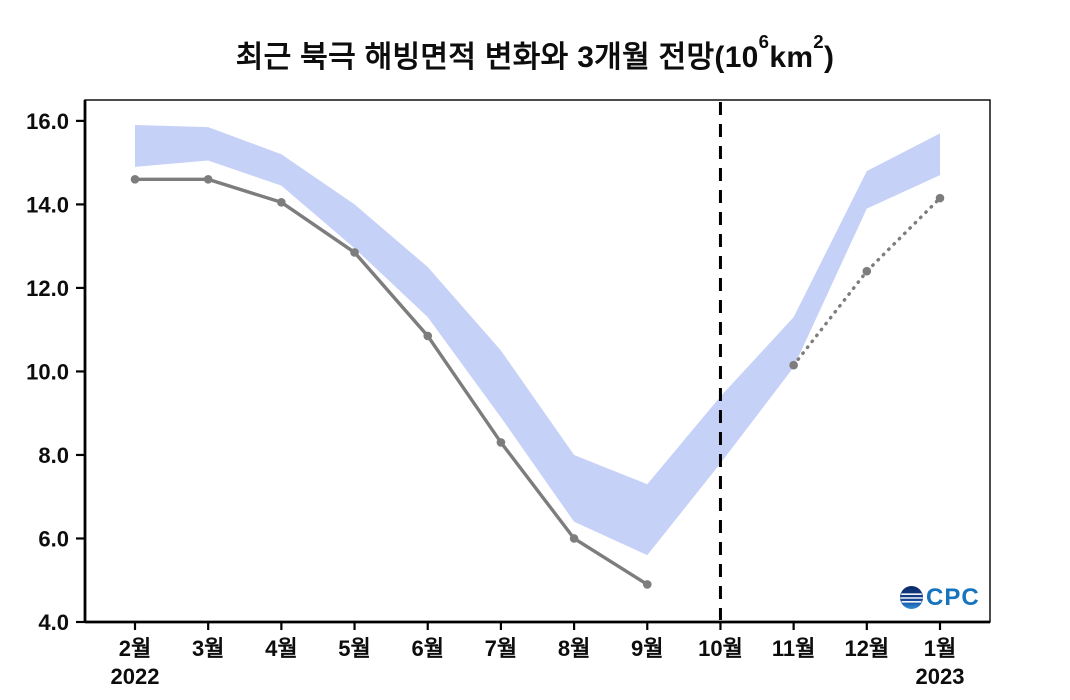  What do you see at coordinates (47, 121) in the screenshot?
I see `y-tick-label: 16.0` at bounding box center [47, 121].